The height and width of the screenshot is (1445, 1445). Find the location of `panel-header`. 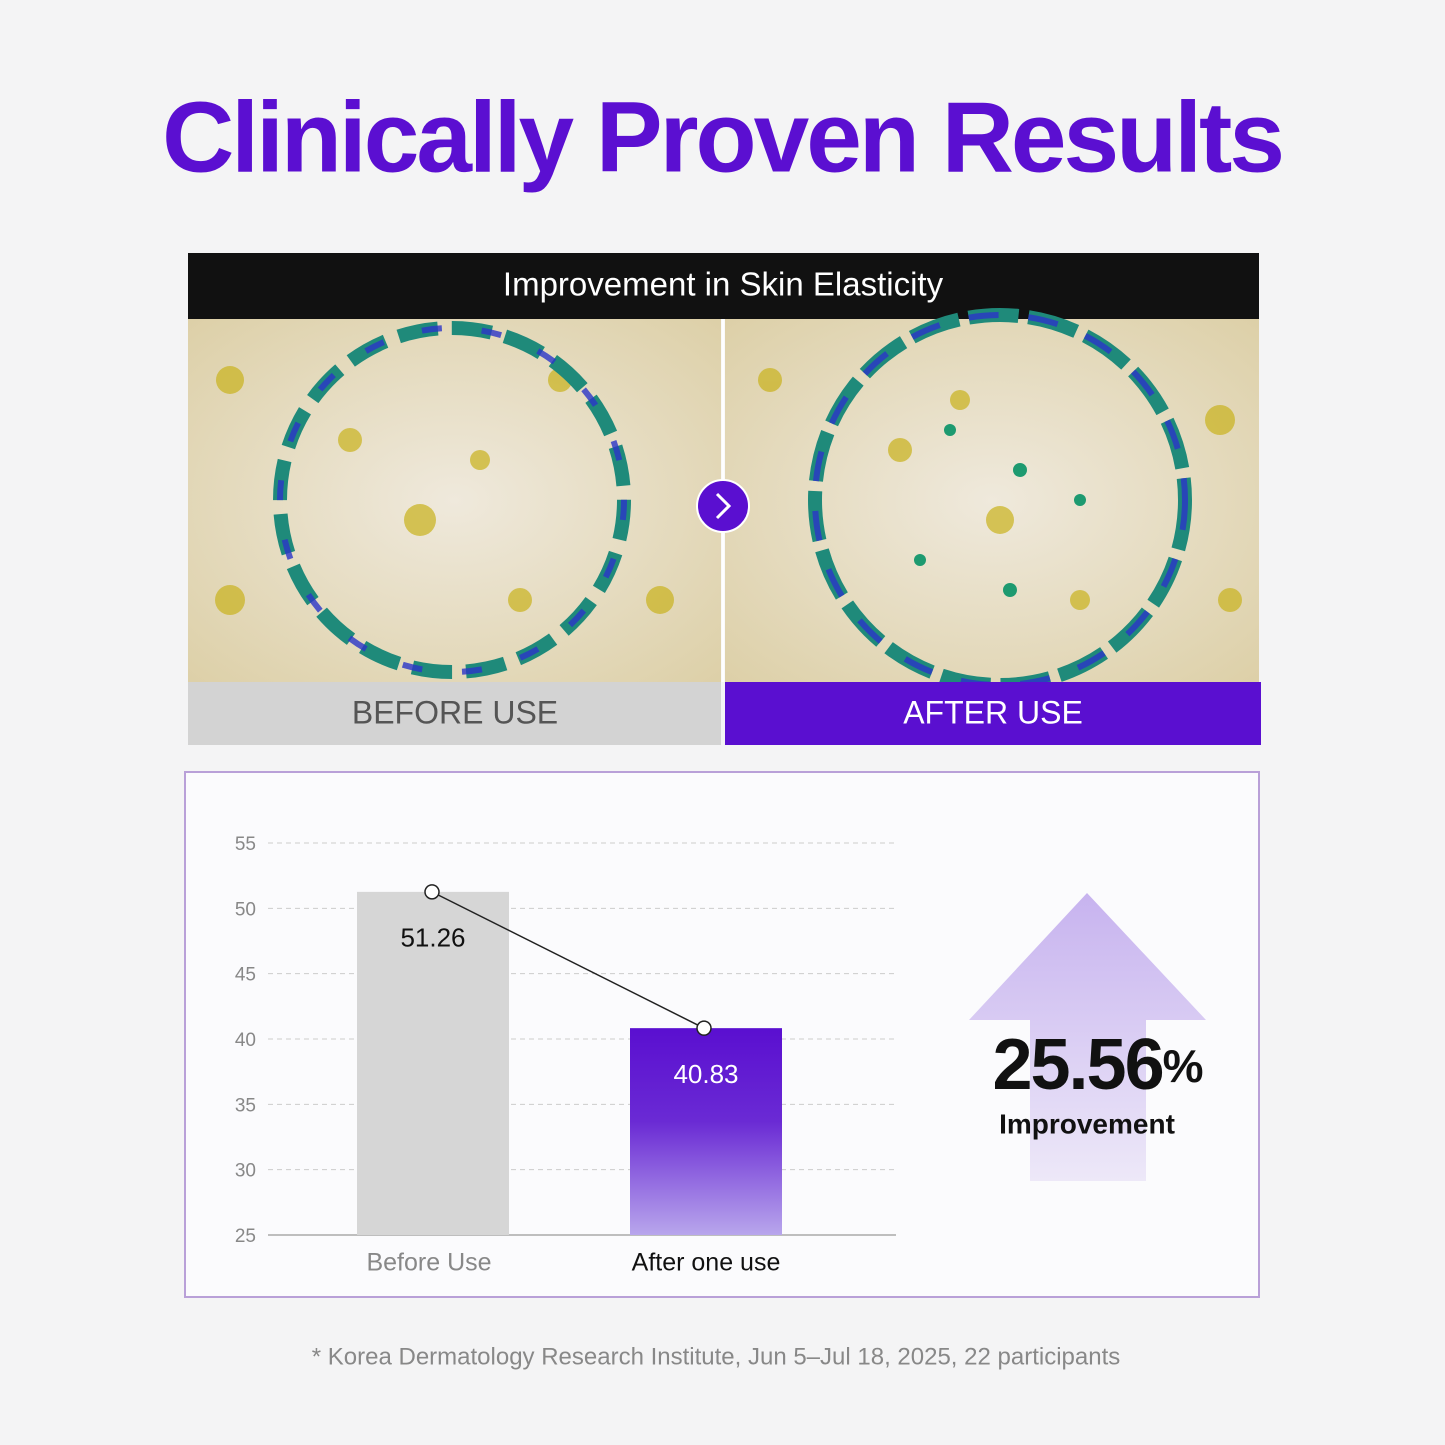

panel-header is located at coordinates (723, 286).